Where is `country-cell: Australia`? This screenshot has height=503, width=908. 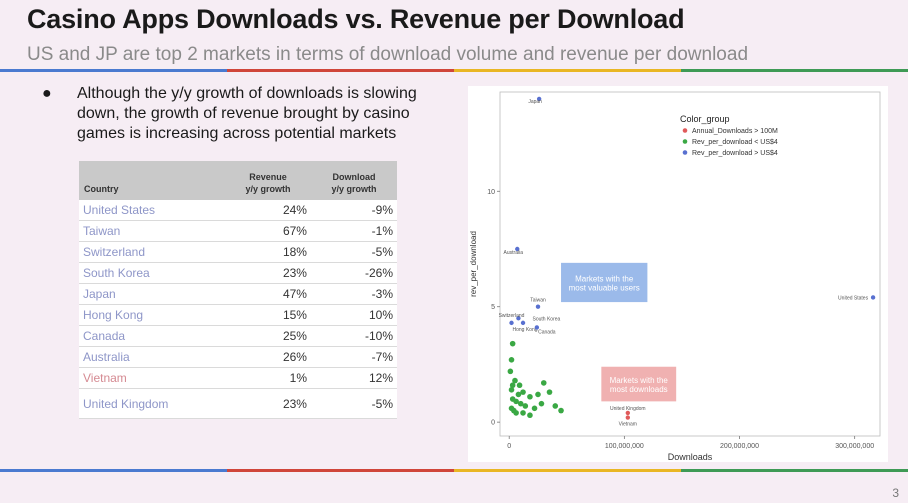 country-cell: Australia is located at coordinates (152, 357).